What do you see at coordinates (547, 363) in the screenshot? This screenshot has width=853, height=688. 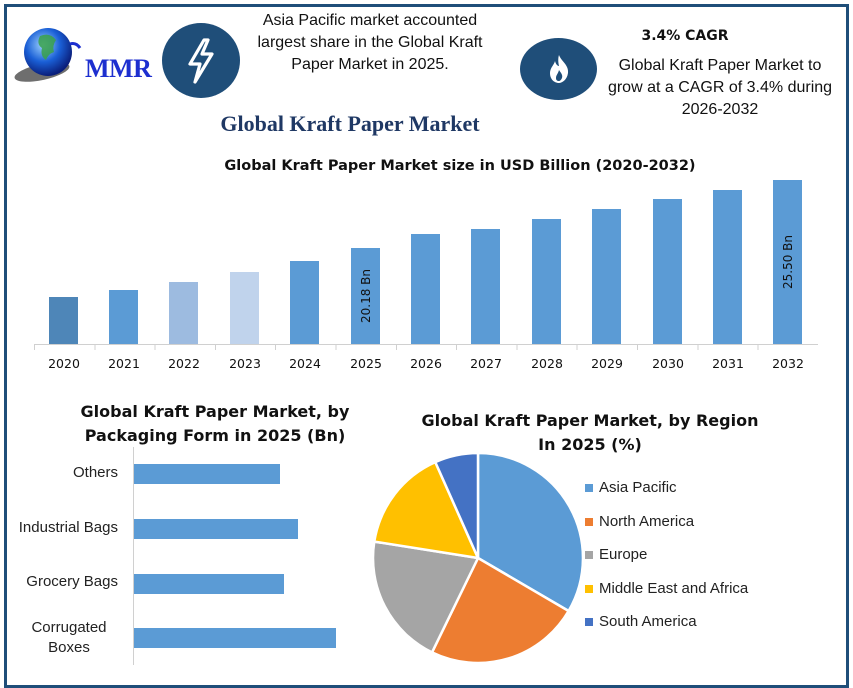 I see `x-tick: 2028` at bounding box center [547, 363].